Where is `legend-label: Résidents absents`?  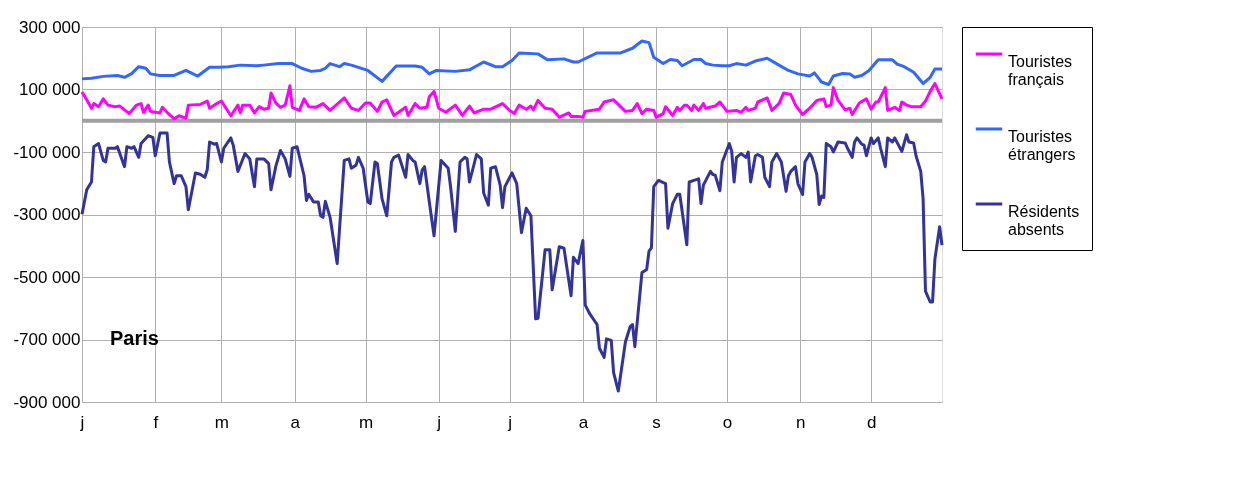
legend-label: Résidents absents is located at coordinates (1044, 220).